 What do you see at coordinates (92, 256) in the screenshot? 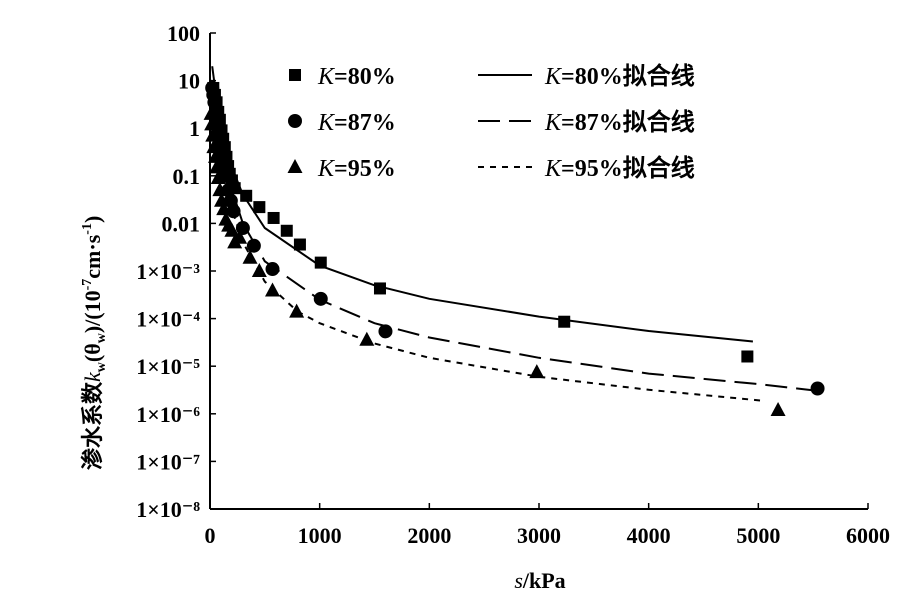
I see `y-label-unit-tail: cm·s` at bounding box center [92, 256].